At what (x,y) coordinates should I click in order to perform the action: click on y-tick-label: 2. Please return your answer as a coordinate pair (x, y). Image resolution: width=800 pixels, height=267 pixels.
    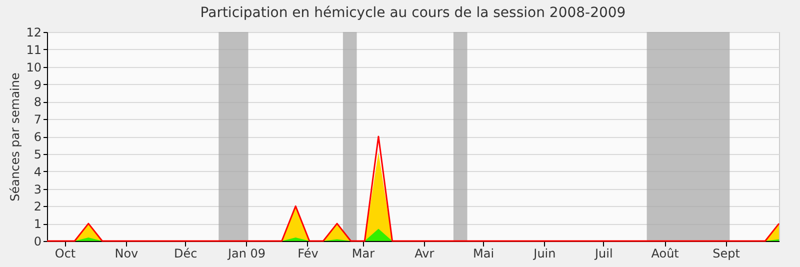
    Looking at the image, I should click on (38, 207).